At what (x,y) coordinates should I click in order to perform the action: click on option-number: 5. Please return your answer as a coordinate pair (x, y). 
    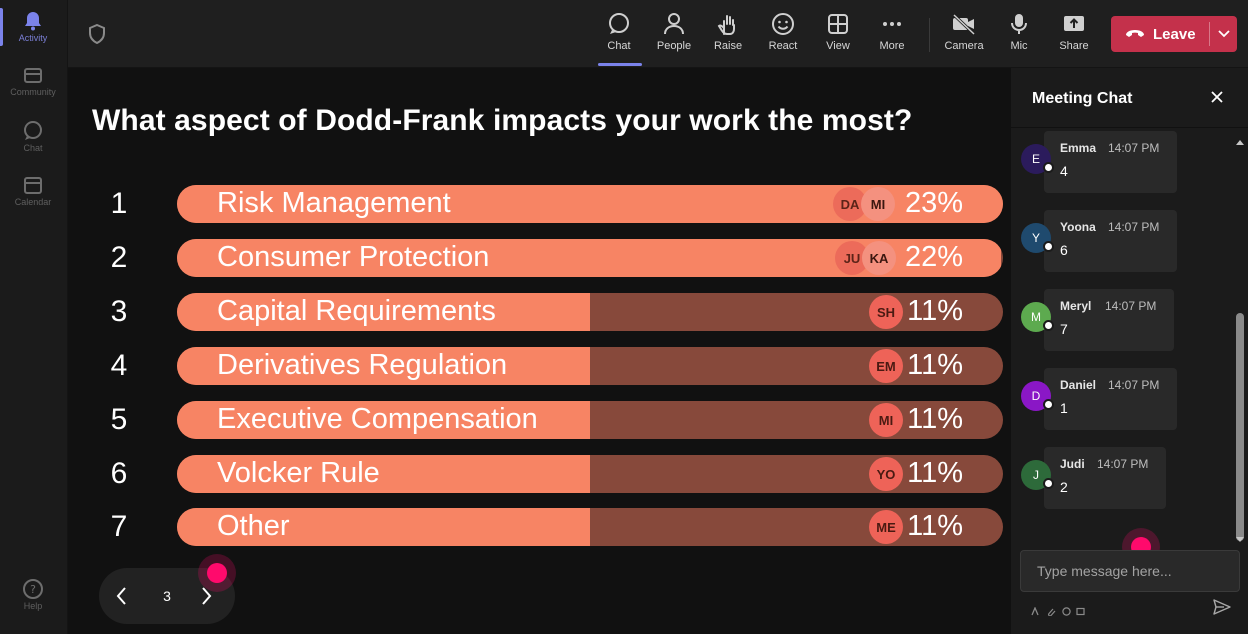
    Looking at the image, I should click on (119, 419).